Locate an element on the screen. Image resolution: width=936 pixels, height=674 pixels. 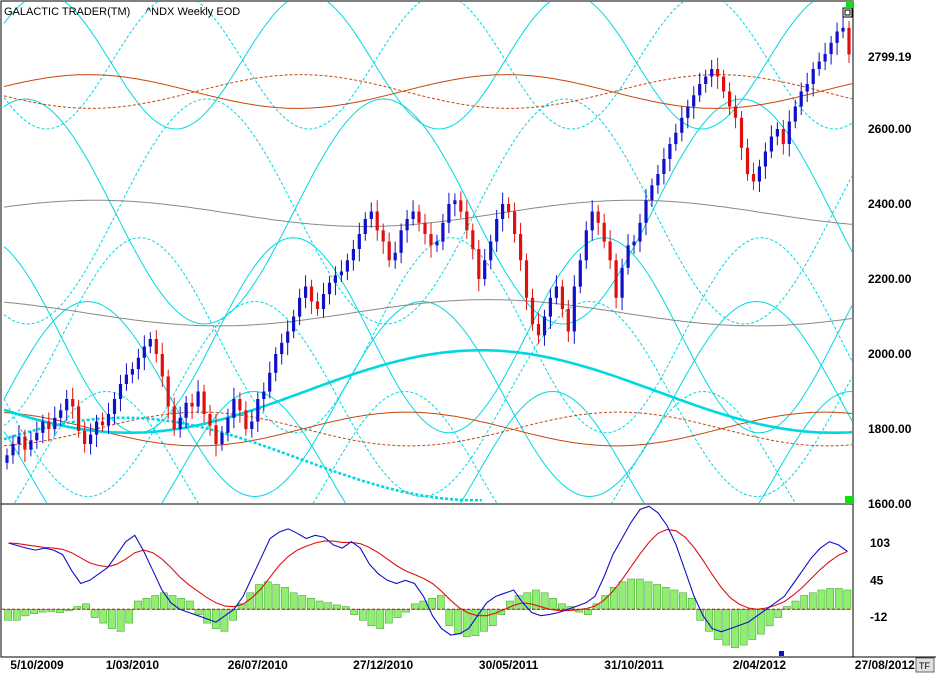
time-marker is located at coordinates (781, 653).